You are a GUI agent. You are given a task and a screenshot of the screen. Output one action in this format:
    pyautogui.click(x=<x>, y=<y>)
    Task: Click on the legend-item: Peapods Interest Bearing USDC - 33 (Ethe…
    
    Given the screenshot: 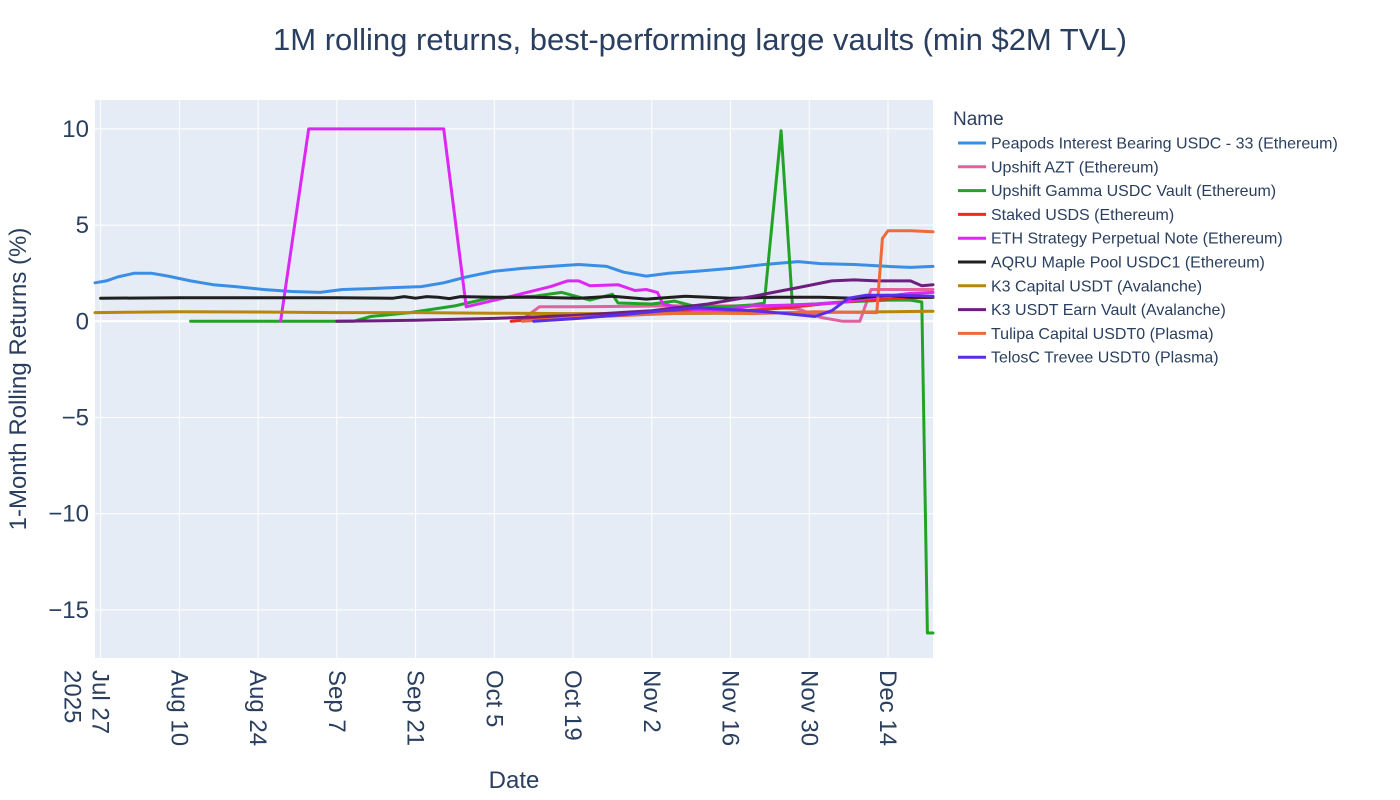 What is the action you would take?
    pyautogui.click(x=1148, y=144)
    